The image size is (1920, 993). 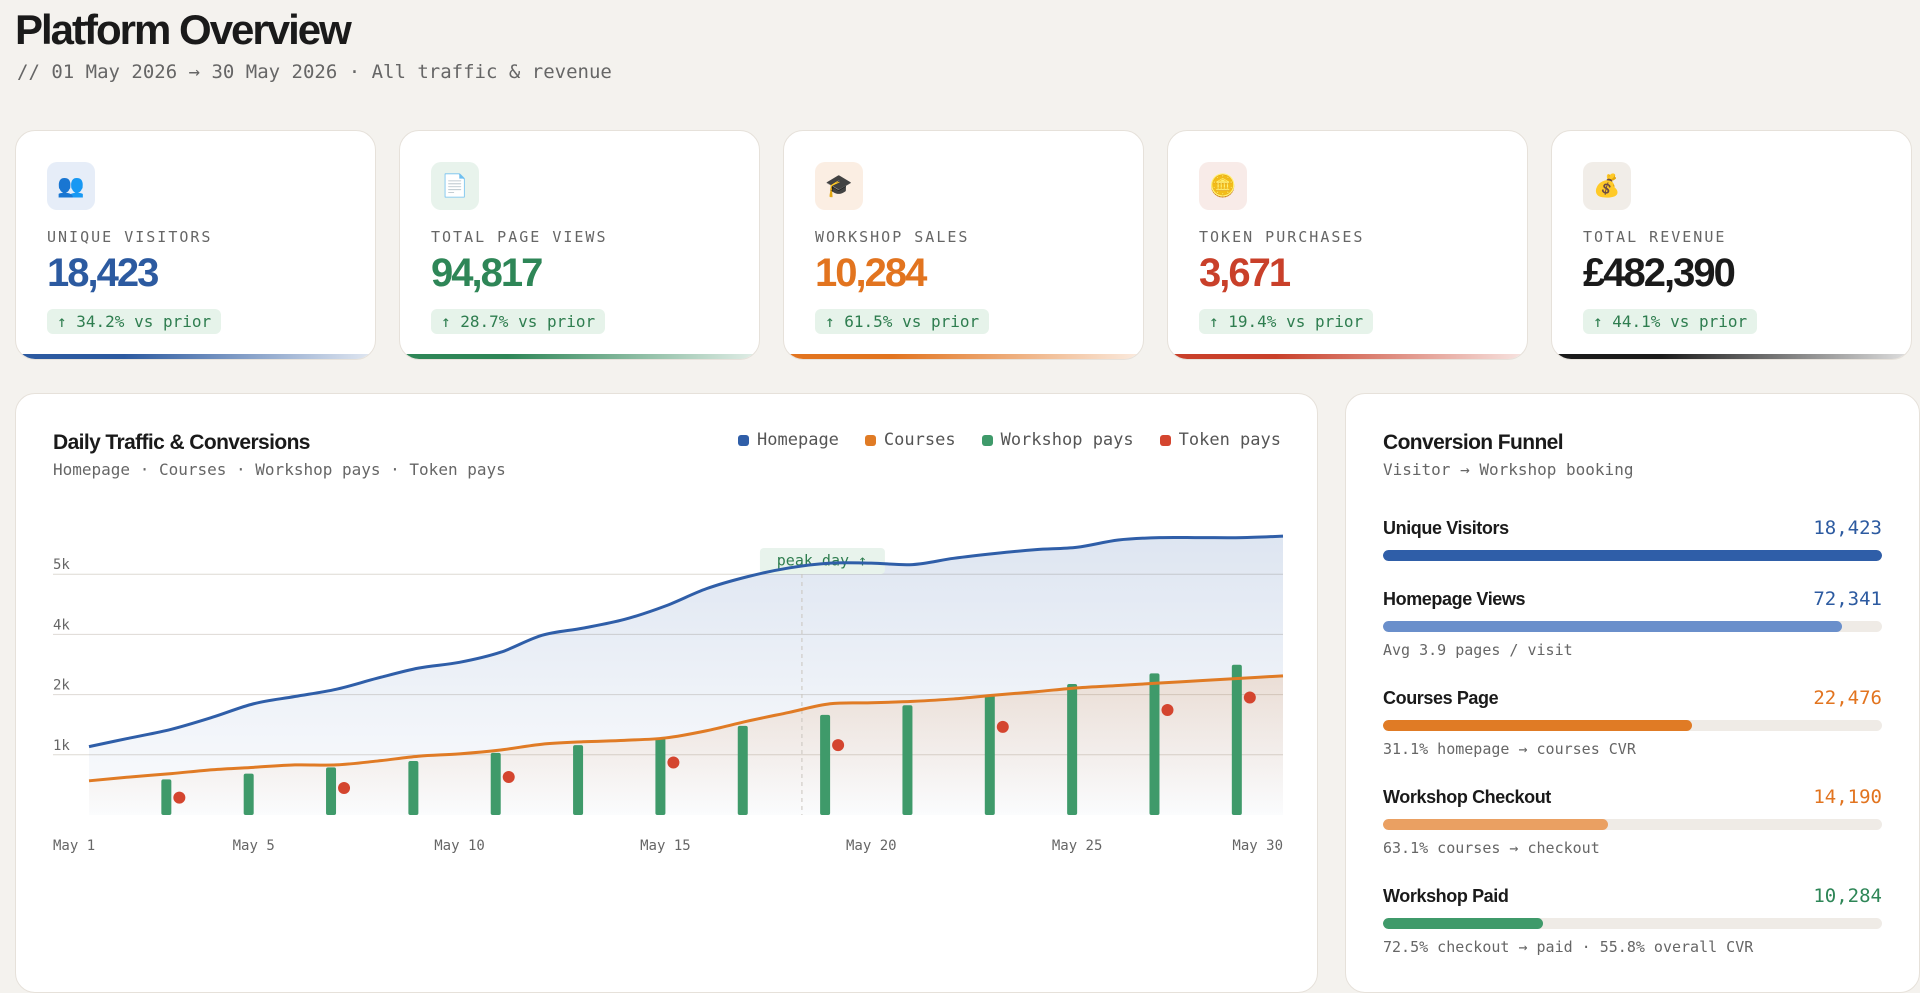 I want to click on funnel-row: Courses Page 22,476, so click(x=1632, y=698).